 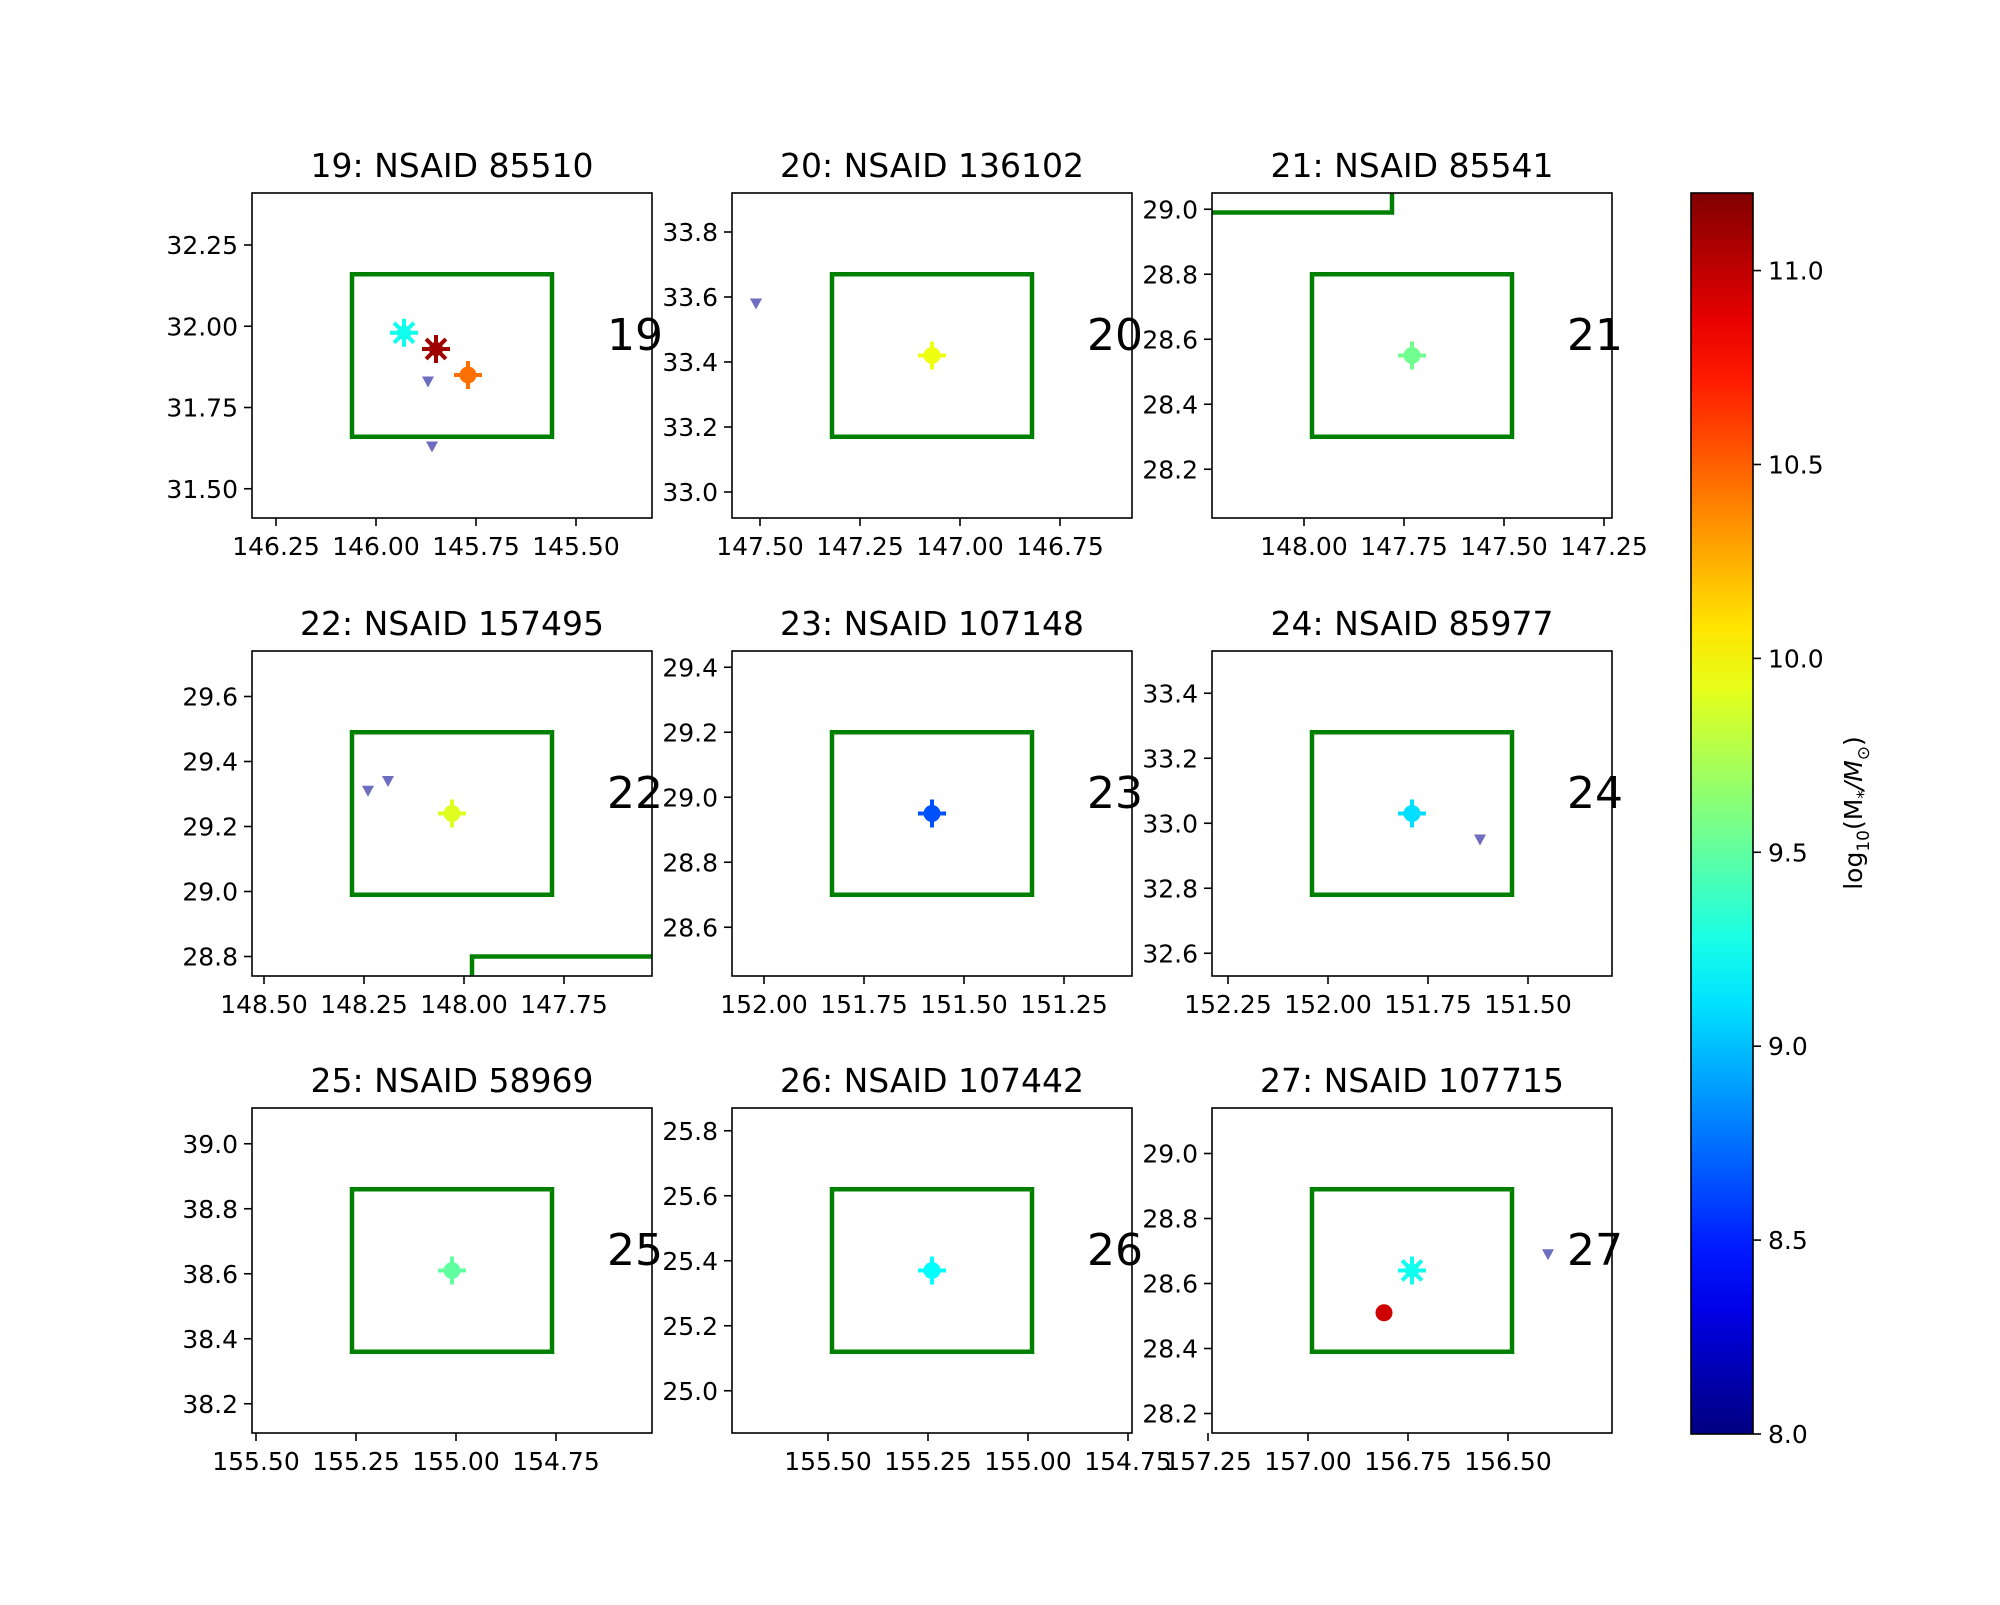 What do you see at coordinates (1207, 1461) in the screenshot?
I see `x-tick-label: 157.25` at bounding box center [1207, 1461].